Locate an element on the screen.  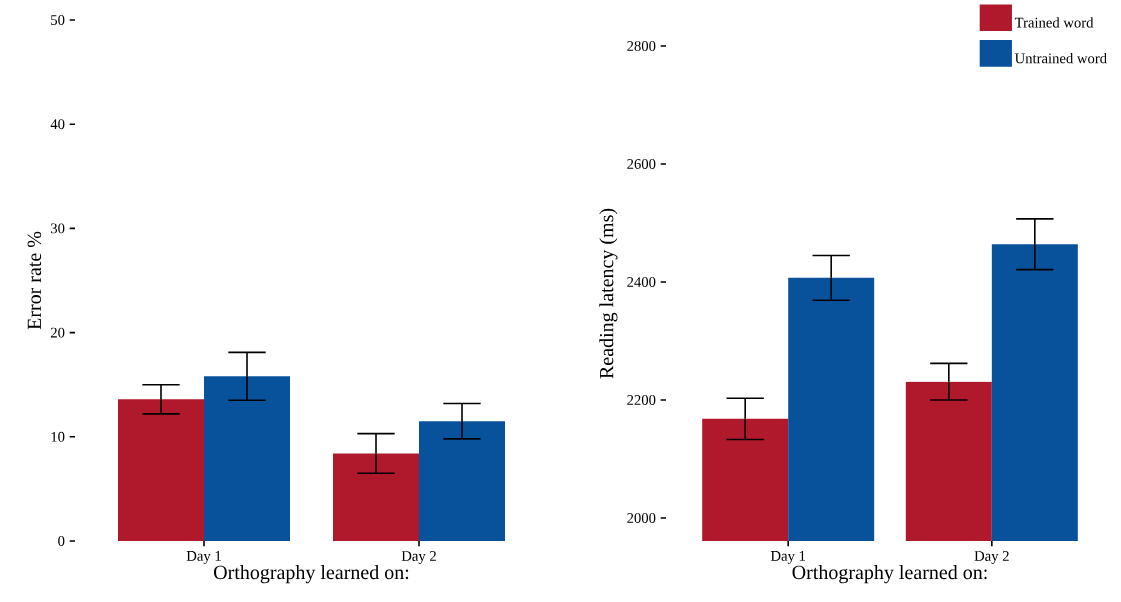
y-tick-label: 0 is located at coordinates (61, 541).